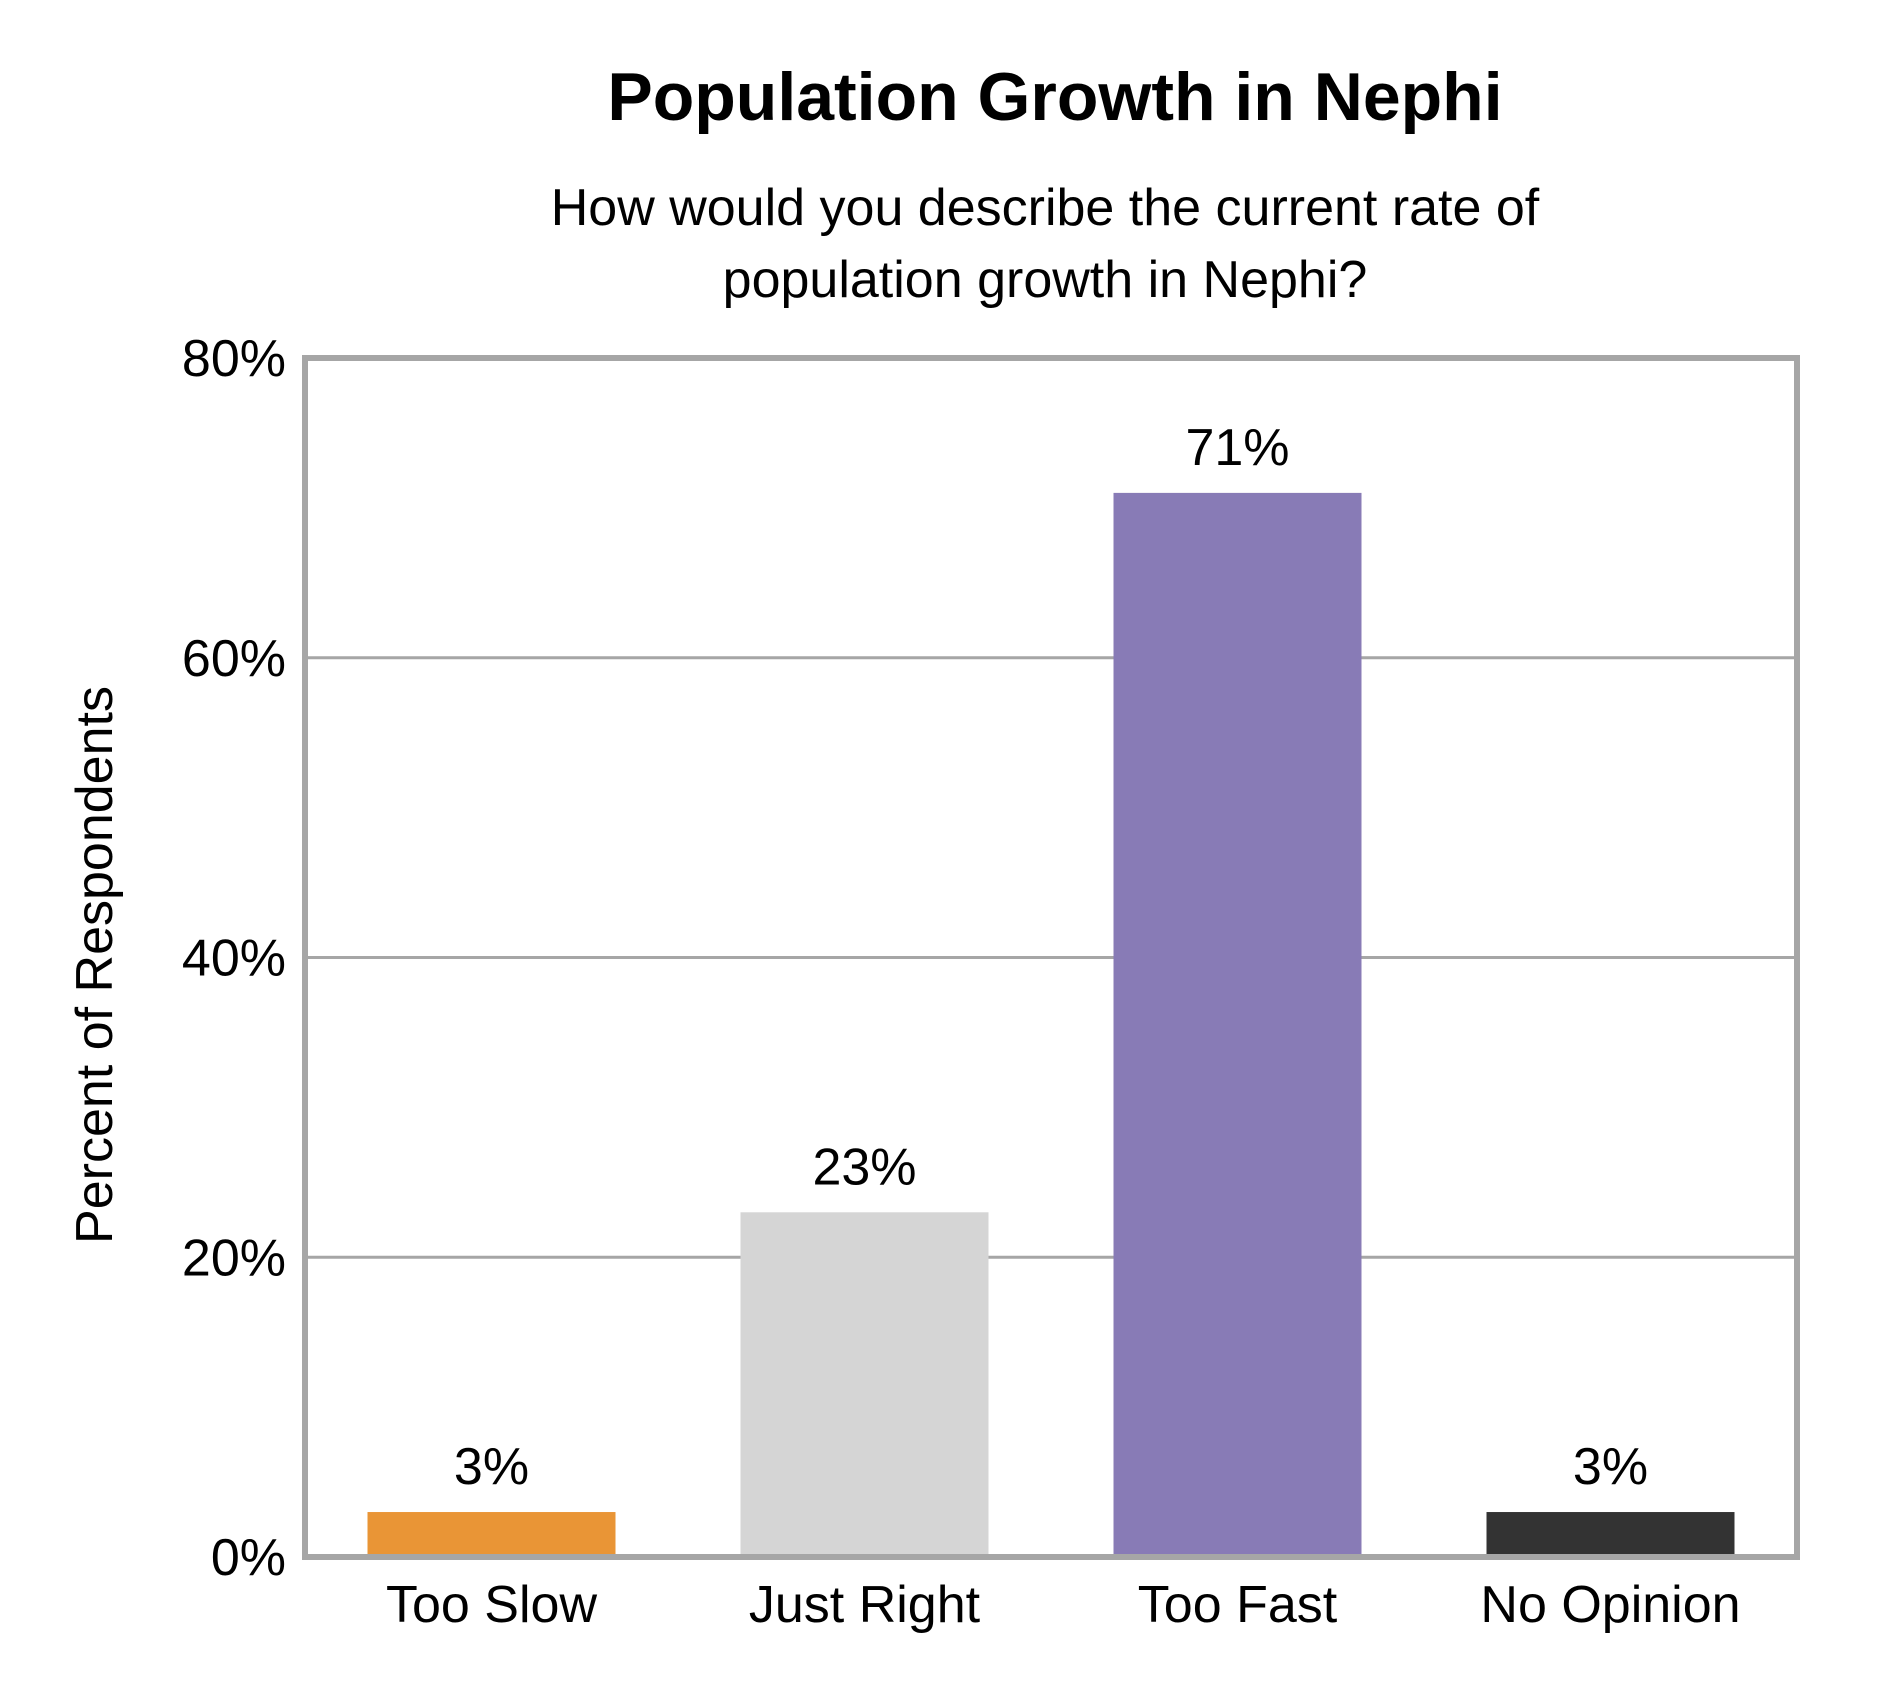 The width and height of the screenshot is (1890, 1685). Describe the element at coordinates (234, 359) in the screenshot. I see `y-tick-label-80: 80%` at that location.